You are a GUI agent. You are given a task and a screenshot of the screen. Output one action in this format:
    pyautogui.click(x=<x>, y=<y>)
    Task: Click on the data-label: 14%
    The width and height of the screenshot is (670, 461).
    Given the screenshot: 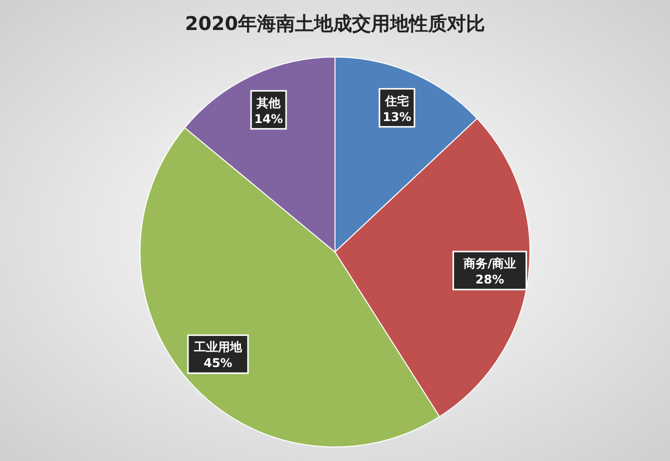 What is the action you would take?
    pyautogui.click(x=268, y=119)
    